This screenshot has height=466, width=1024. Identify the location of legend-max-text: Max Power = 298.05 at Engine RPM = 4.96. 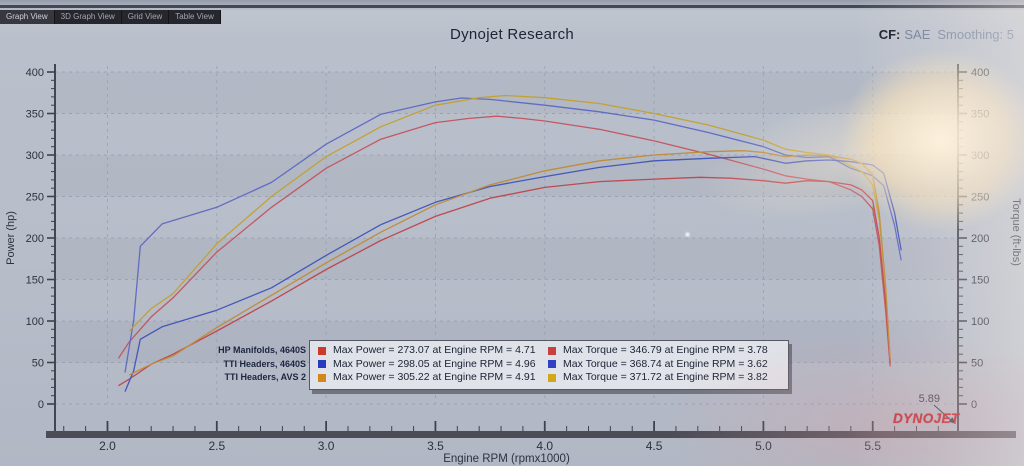
(434, 363).